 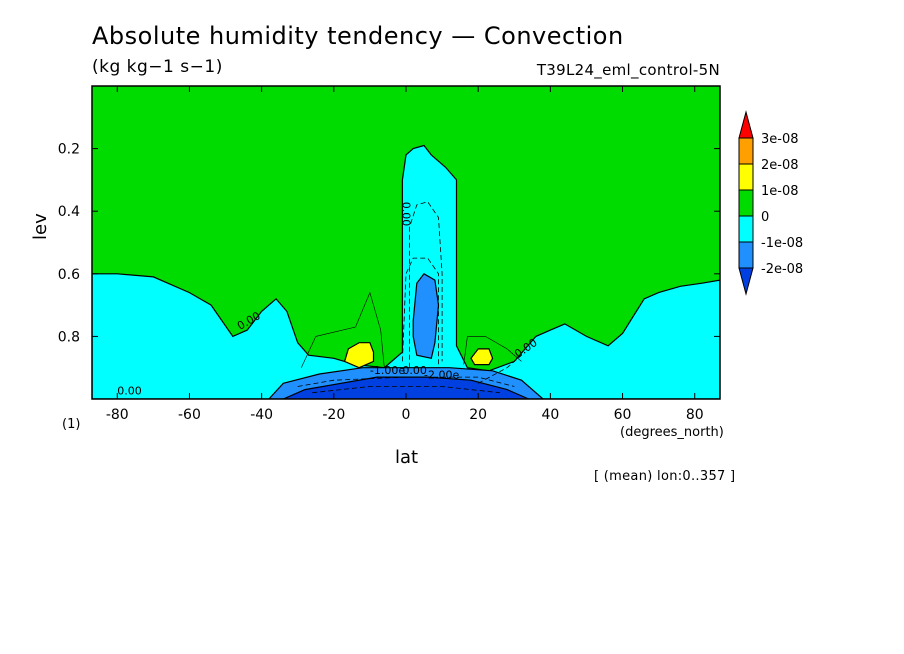 What do you see at coordinates (746, 124) in the screenshot?
I see `colorbar-top-arrow` at bounding box center [746, 124].